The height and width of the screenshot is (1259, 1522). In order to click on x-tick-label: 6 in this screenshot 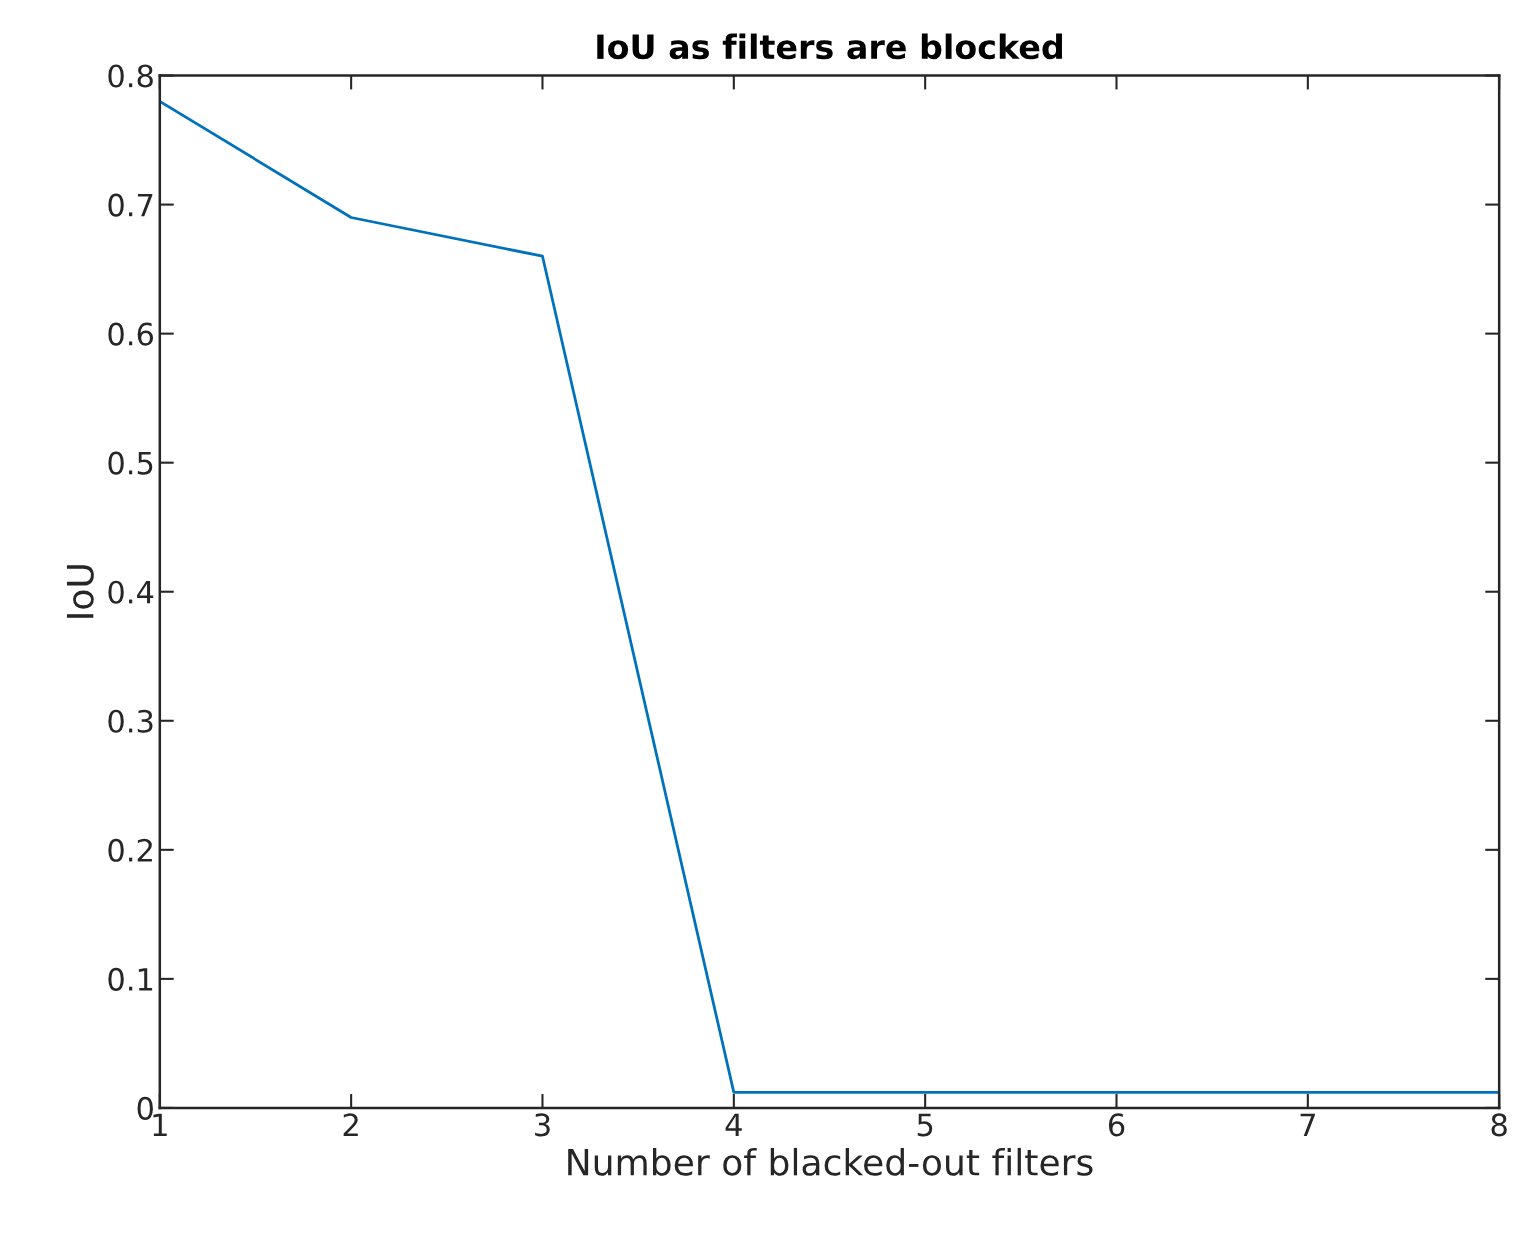, I will do `click(1116, 1125)`.